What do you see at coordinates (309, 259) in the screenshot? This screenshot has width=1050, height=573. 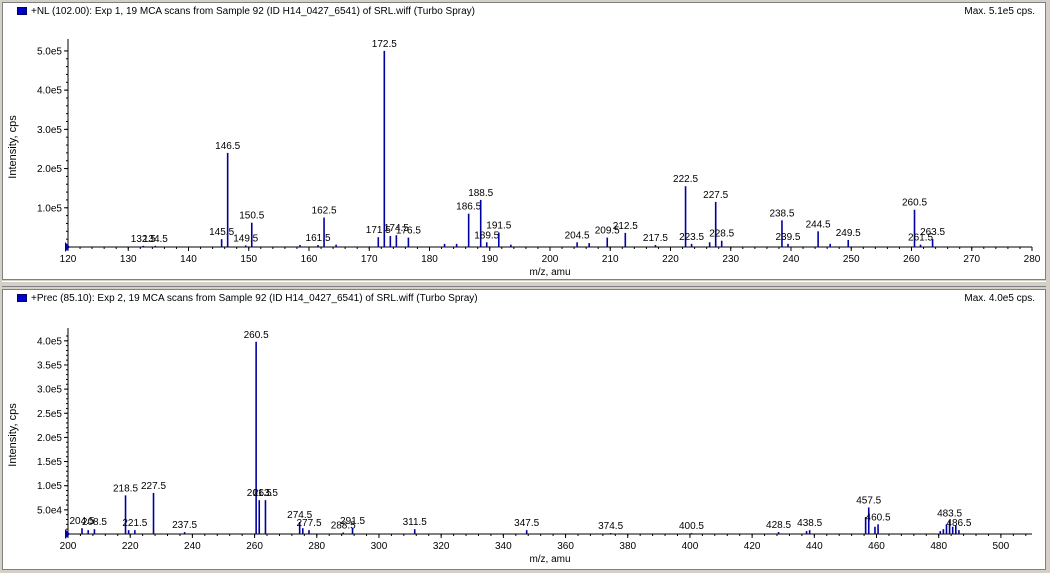 I see `x-tick-label: 160` at bounding box center [309, 259].